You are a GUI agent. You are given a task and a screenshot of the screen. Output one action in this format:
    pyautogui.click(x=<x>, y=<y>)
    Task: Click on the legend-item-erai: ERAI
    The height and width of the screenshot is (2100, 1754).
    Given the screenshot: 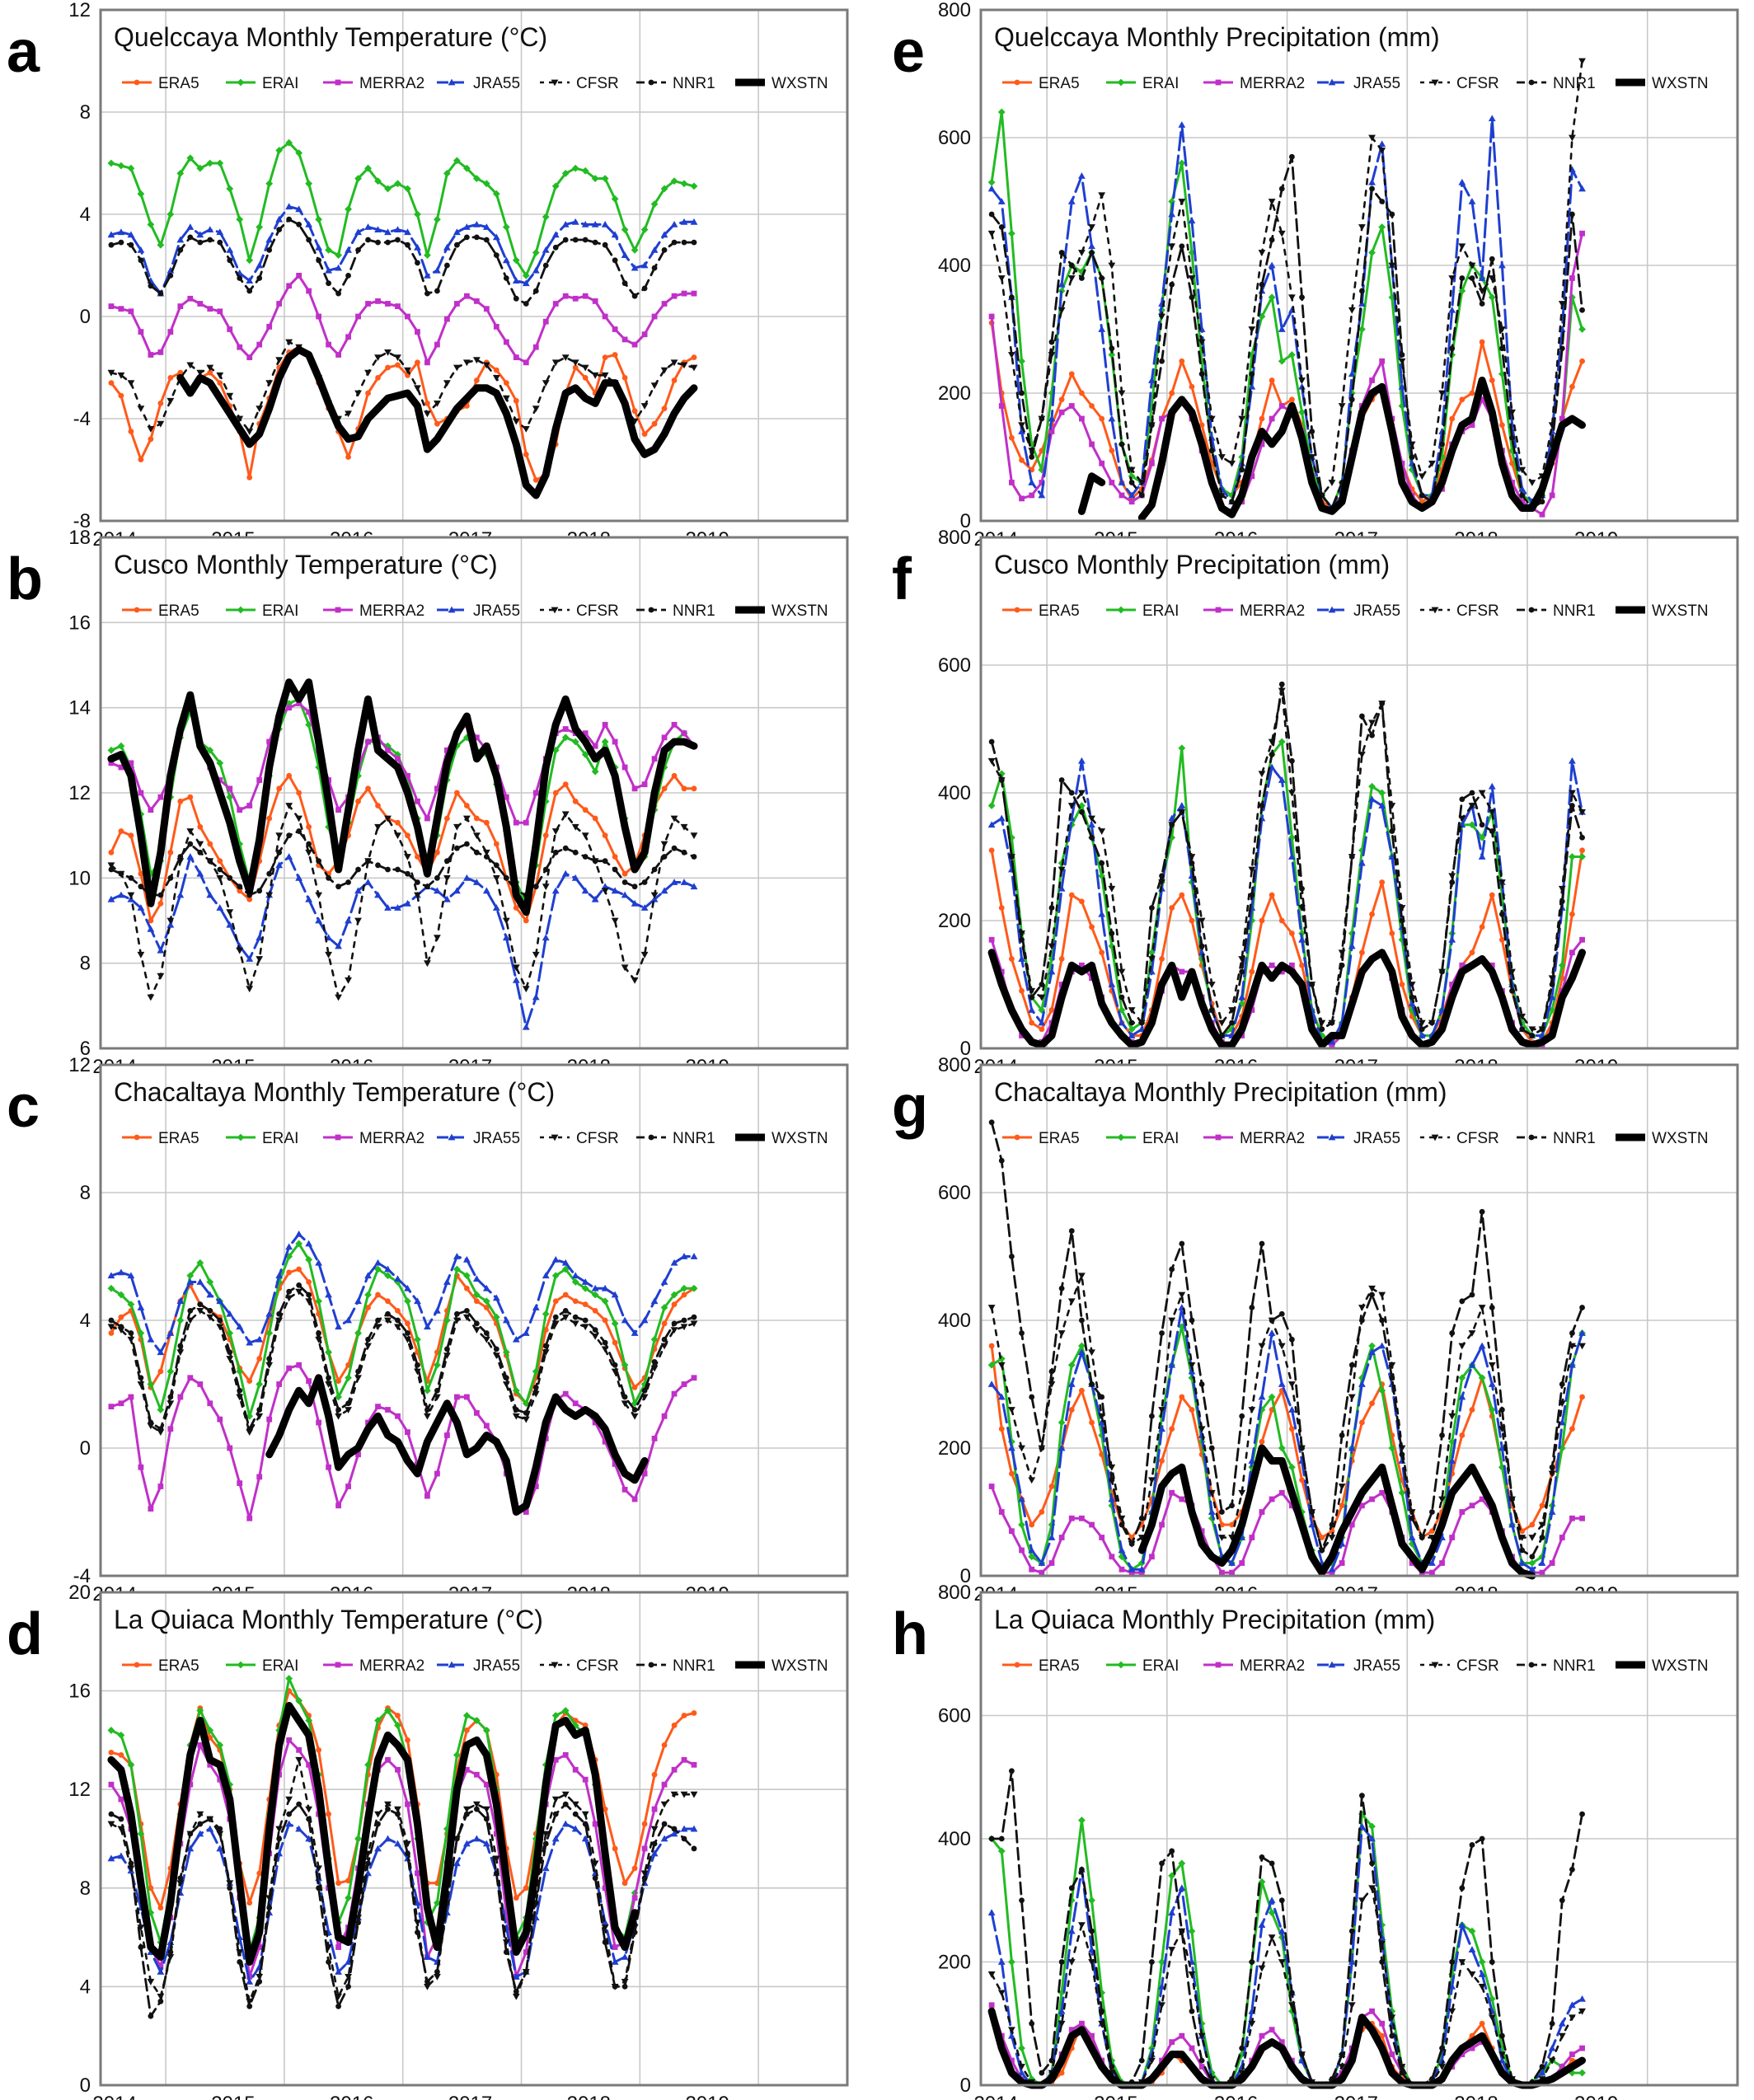 What is the action you would take?
    pyautogui.click(x=1143, y=83)
    